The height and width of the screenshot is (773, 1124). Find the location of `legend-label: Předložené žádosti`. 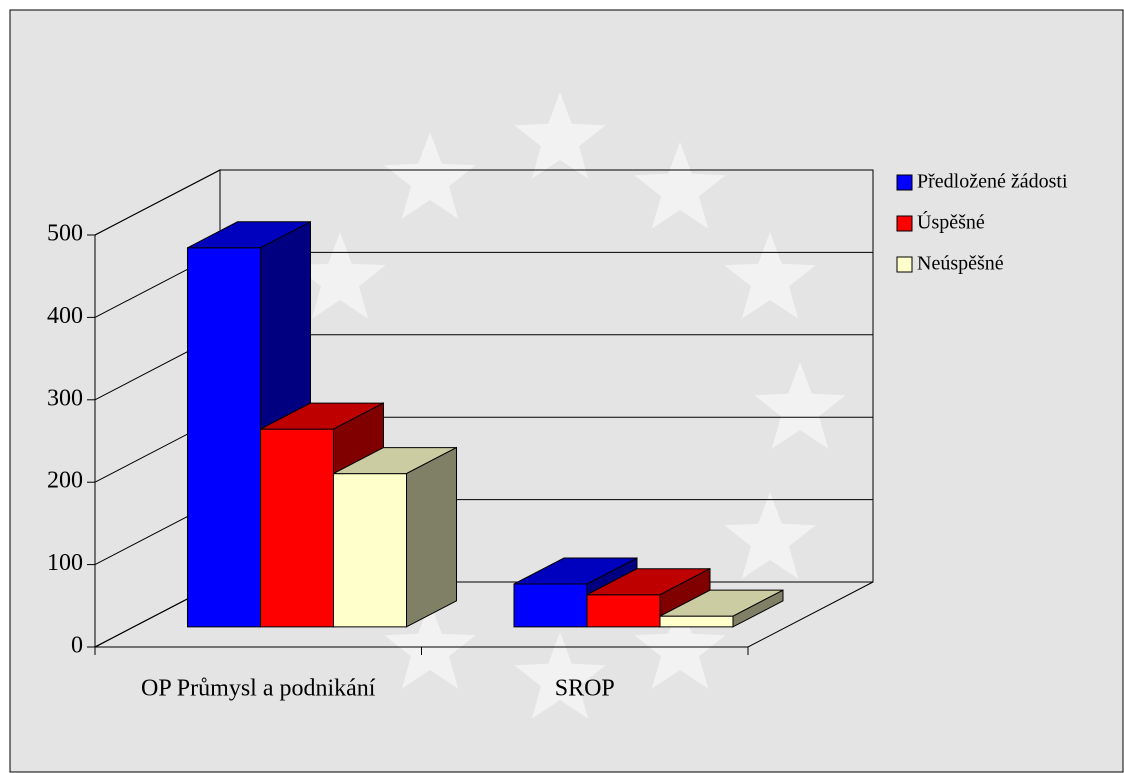

legend-label: Předložené žádosti is located at coordinates (992, 182).